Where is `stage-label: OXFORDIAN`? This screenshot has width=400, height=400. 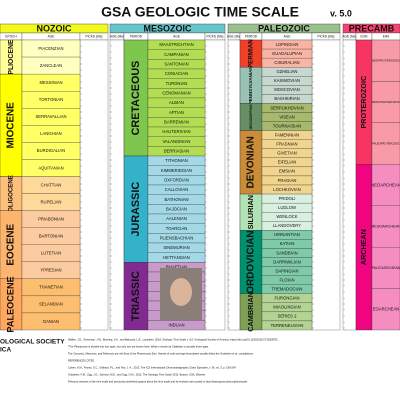 stage-label: OXFORDIAN is located at coordinates (176, 179).